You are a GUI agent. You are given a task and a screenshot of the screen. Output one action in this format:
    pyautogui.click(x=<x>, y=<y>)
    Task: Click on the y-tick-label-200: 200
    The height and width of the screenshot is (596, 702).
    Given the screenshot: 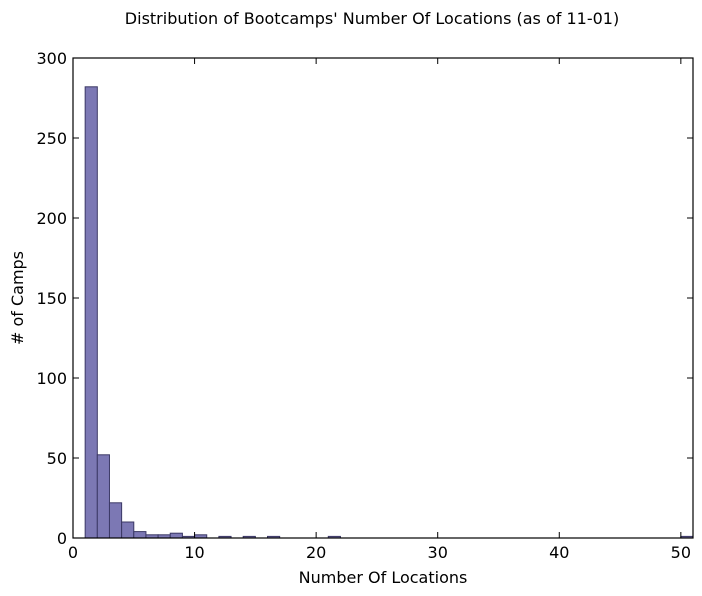 What is the action you would take?
    pyautogui.click(x=51, y=218)
    